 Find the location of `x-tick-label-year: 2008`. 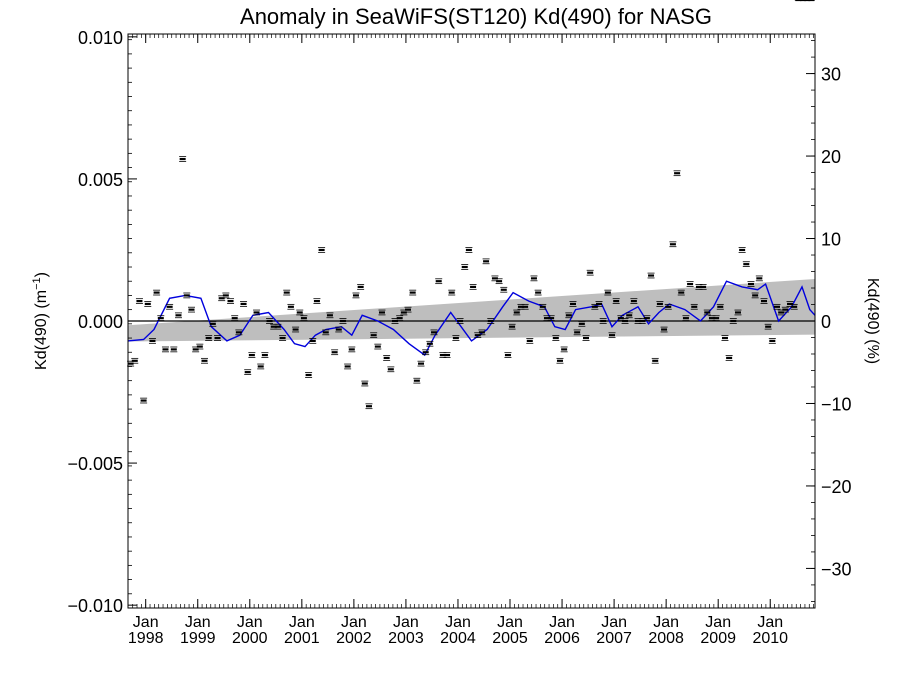

x-tick-label-year: 2008 is located at coordinates (666, 638).